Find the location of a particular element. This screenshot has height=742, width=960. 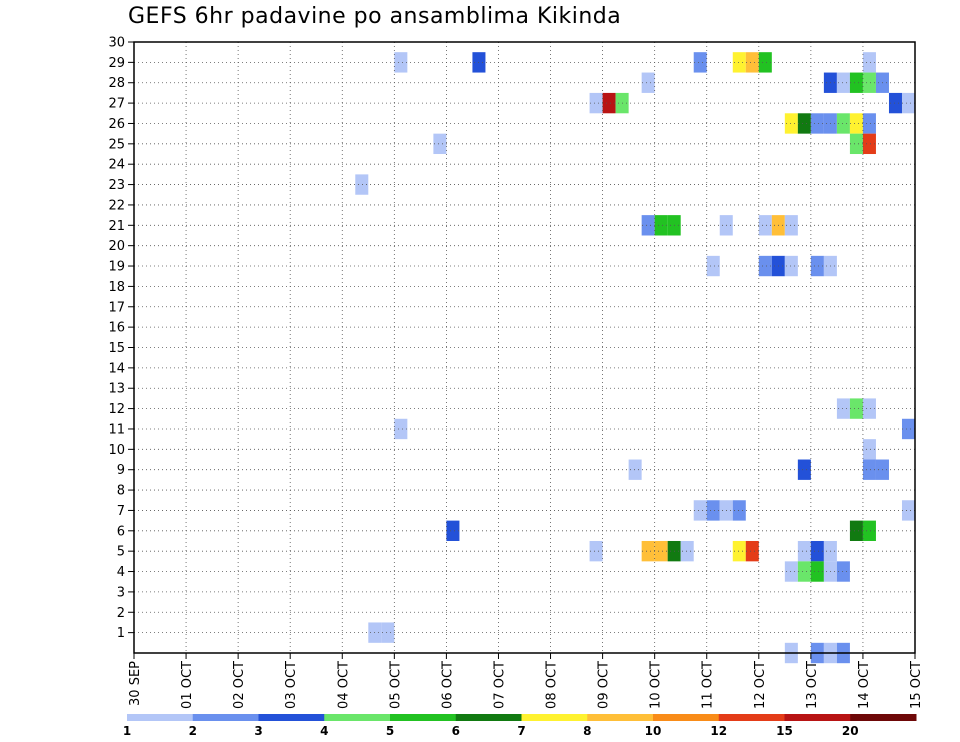

colorbar-label: 10 is located at coordinates (653, 731).